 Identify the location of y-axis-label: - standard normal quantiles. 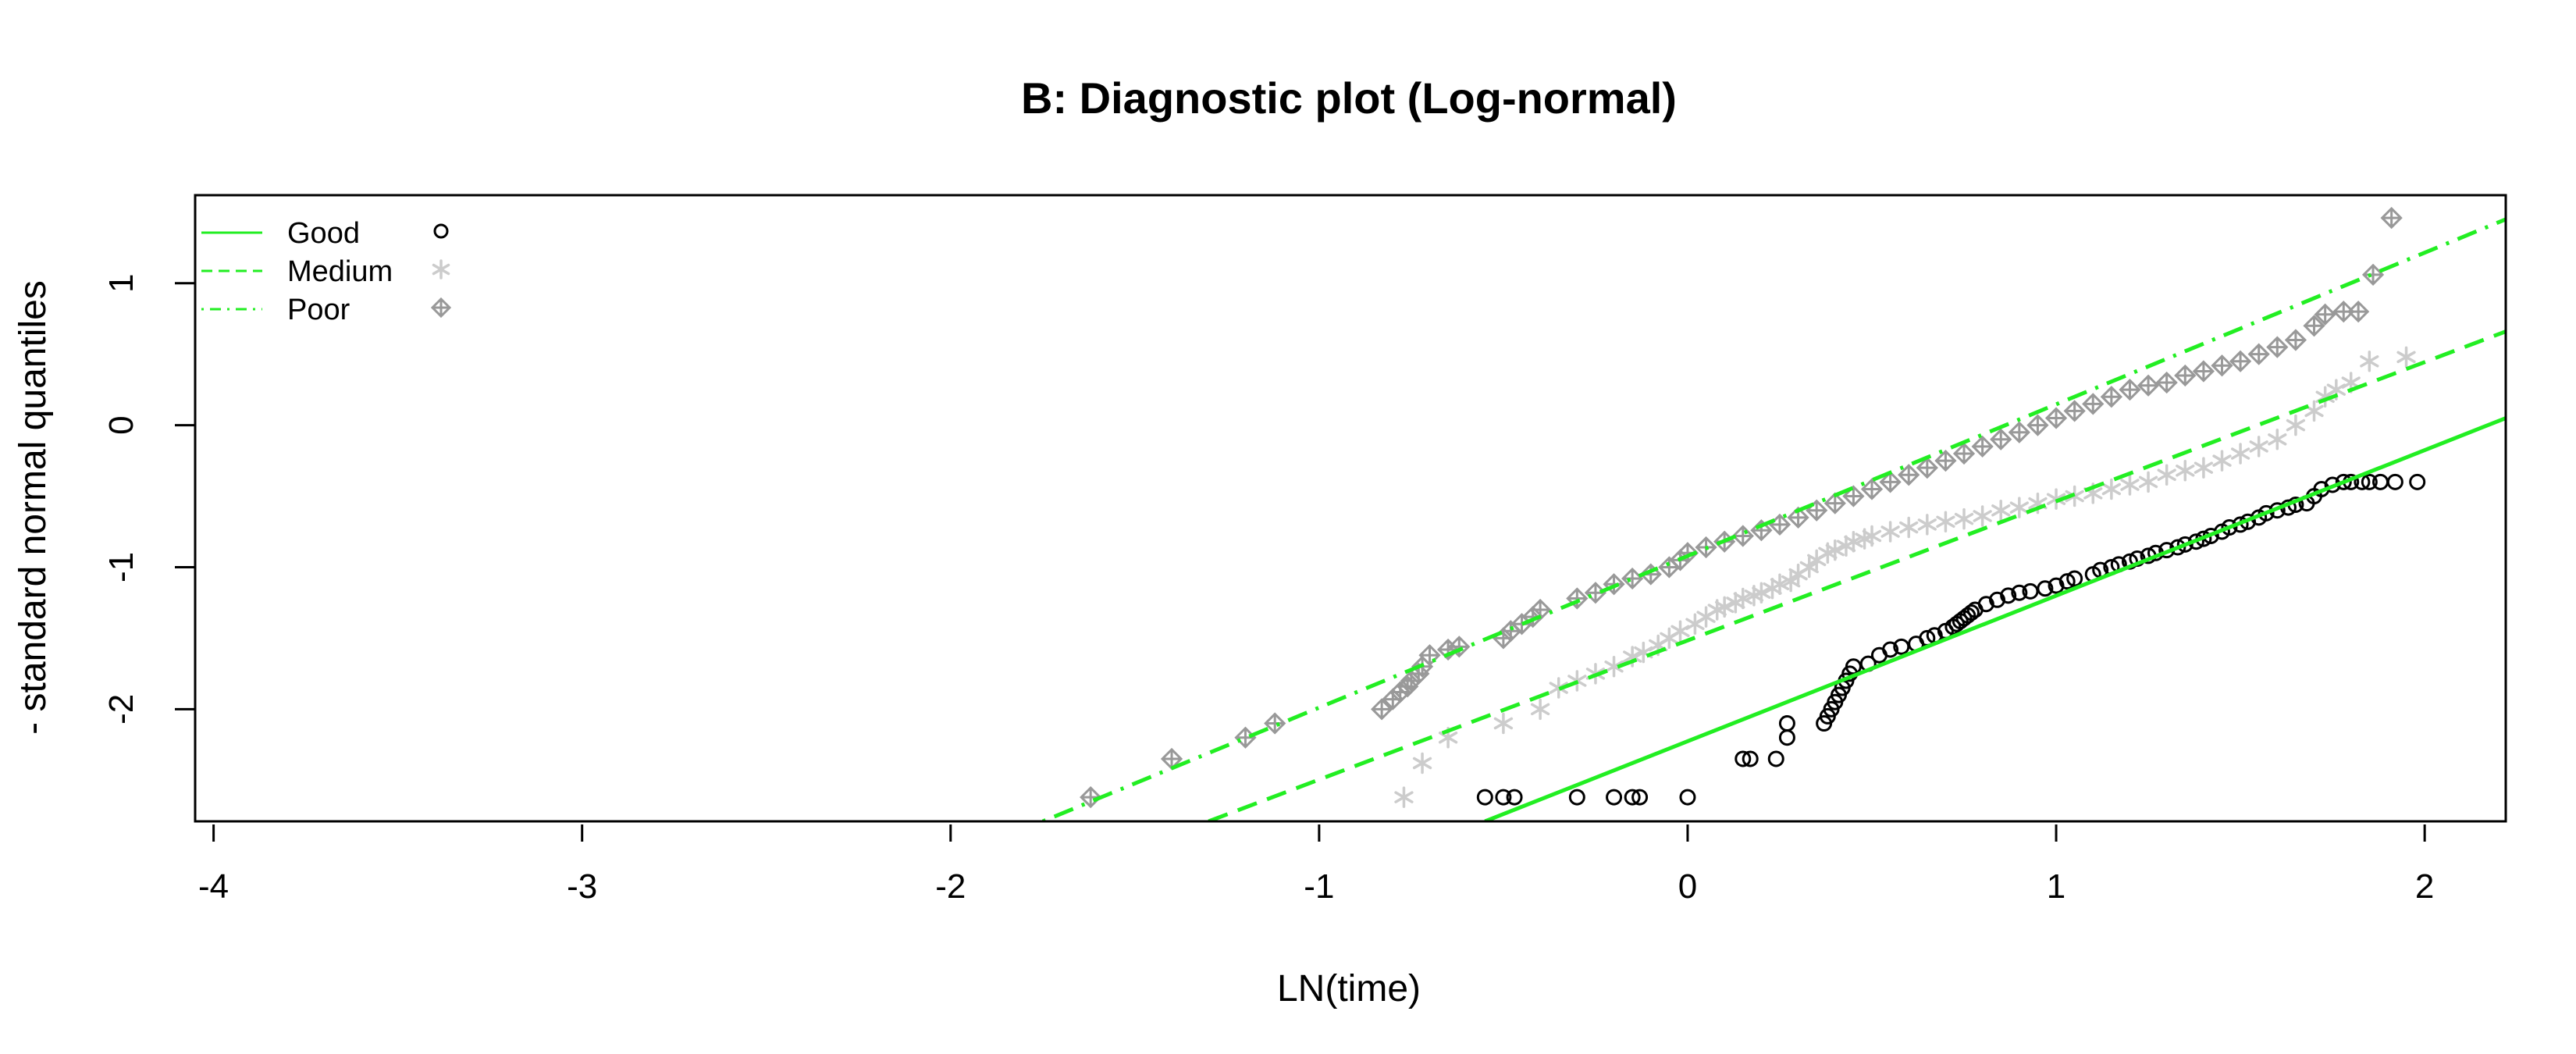
(33, 507).